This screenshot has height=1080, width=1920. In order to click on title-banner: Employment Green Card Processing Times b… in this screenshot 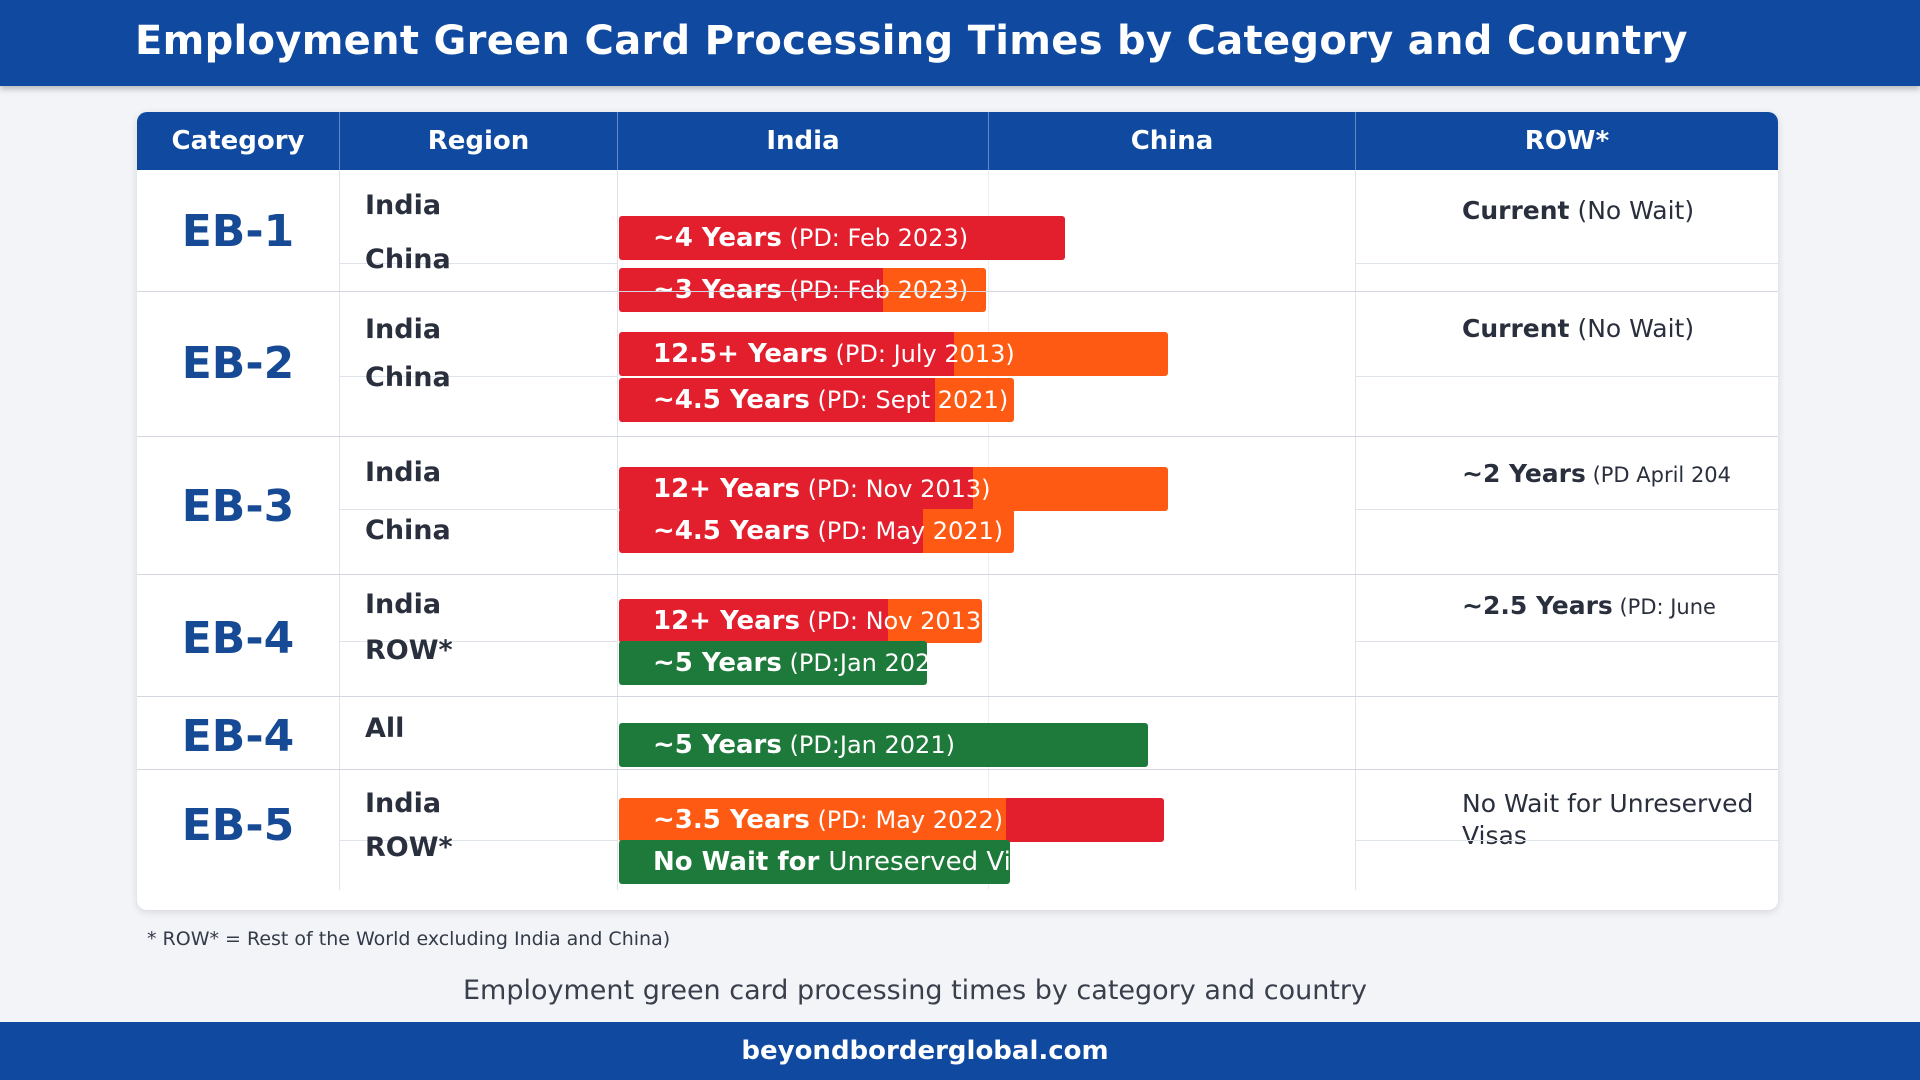, I will do `click(960, 43)`.